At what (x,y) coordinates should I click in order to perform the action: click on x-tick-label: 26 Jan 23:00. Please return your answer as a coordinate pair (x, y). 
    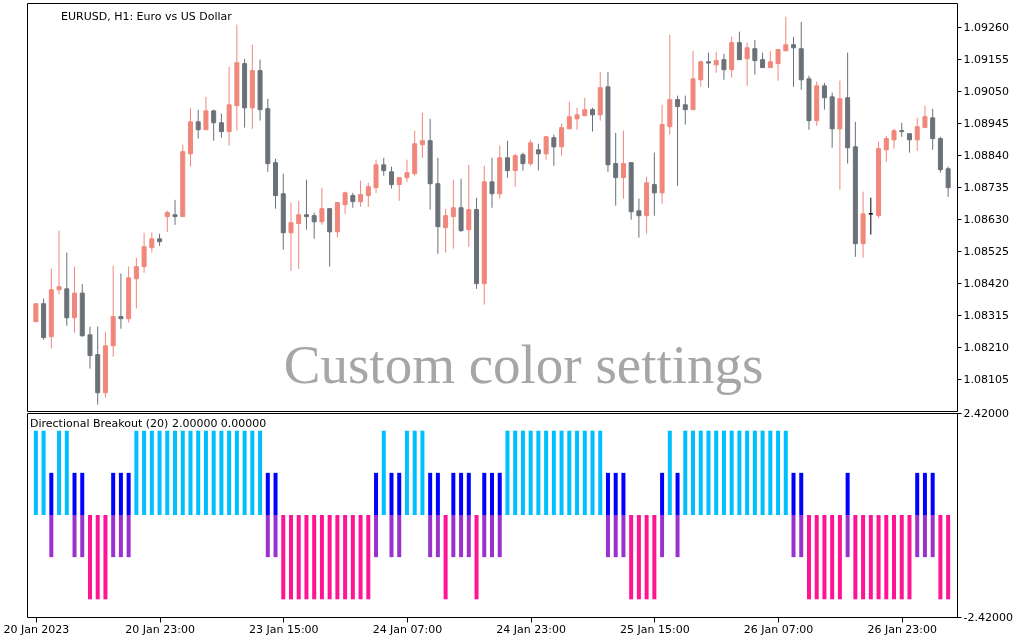
    Looking at the image, I should click on (902, 629).